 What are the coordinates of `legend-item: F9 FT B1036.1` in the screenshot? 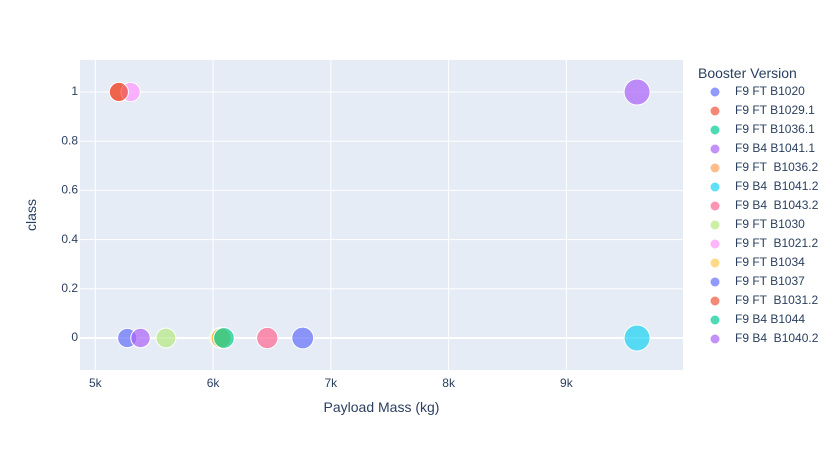 It's located at (762, 129).